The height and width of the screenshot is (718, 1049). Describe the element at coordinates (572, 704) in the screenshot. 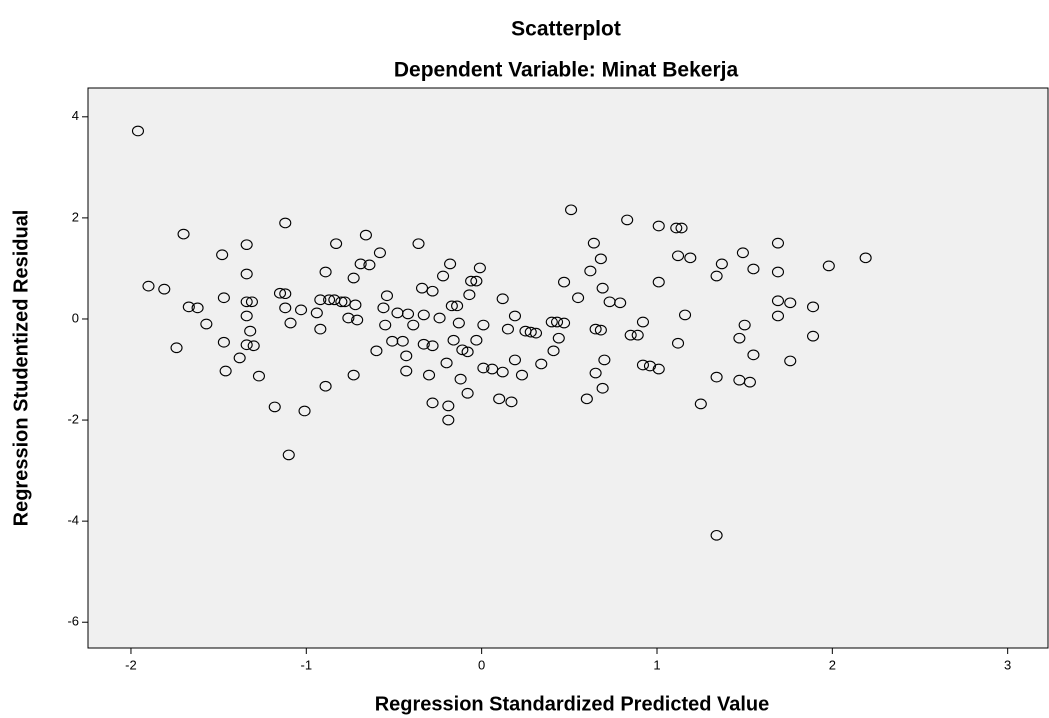

I see `x-axis-label: Regression Standardized Predicted Value` at that location.